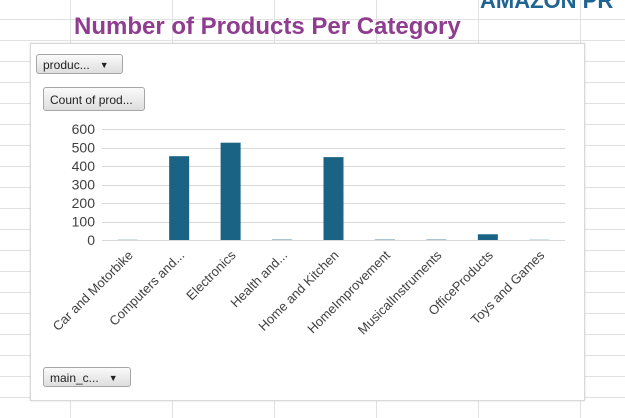  Describe the element at coordinates (84, 185) in the screenshot. I see `y-tick-label: 300` at that location.